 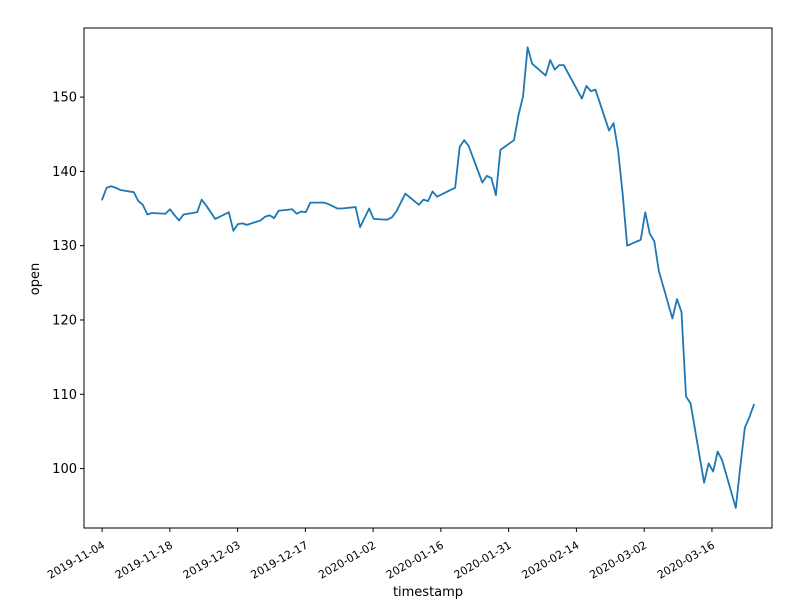 I want to click on x-tick-label-5: 2020-01-16, so click(x=415, y=560).